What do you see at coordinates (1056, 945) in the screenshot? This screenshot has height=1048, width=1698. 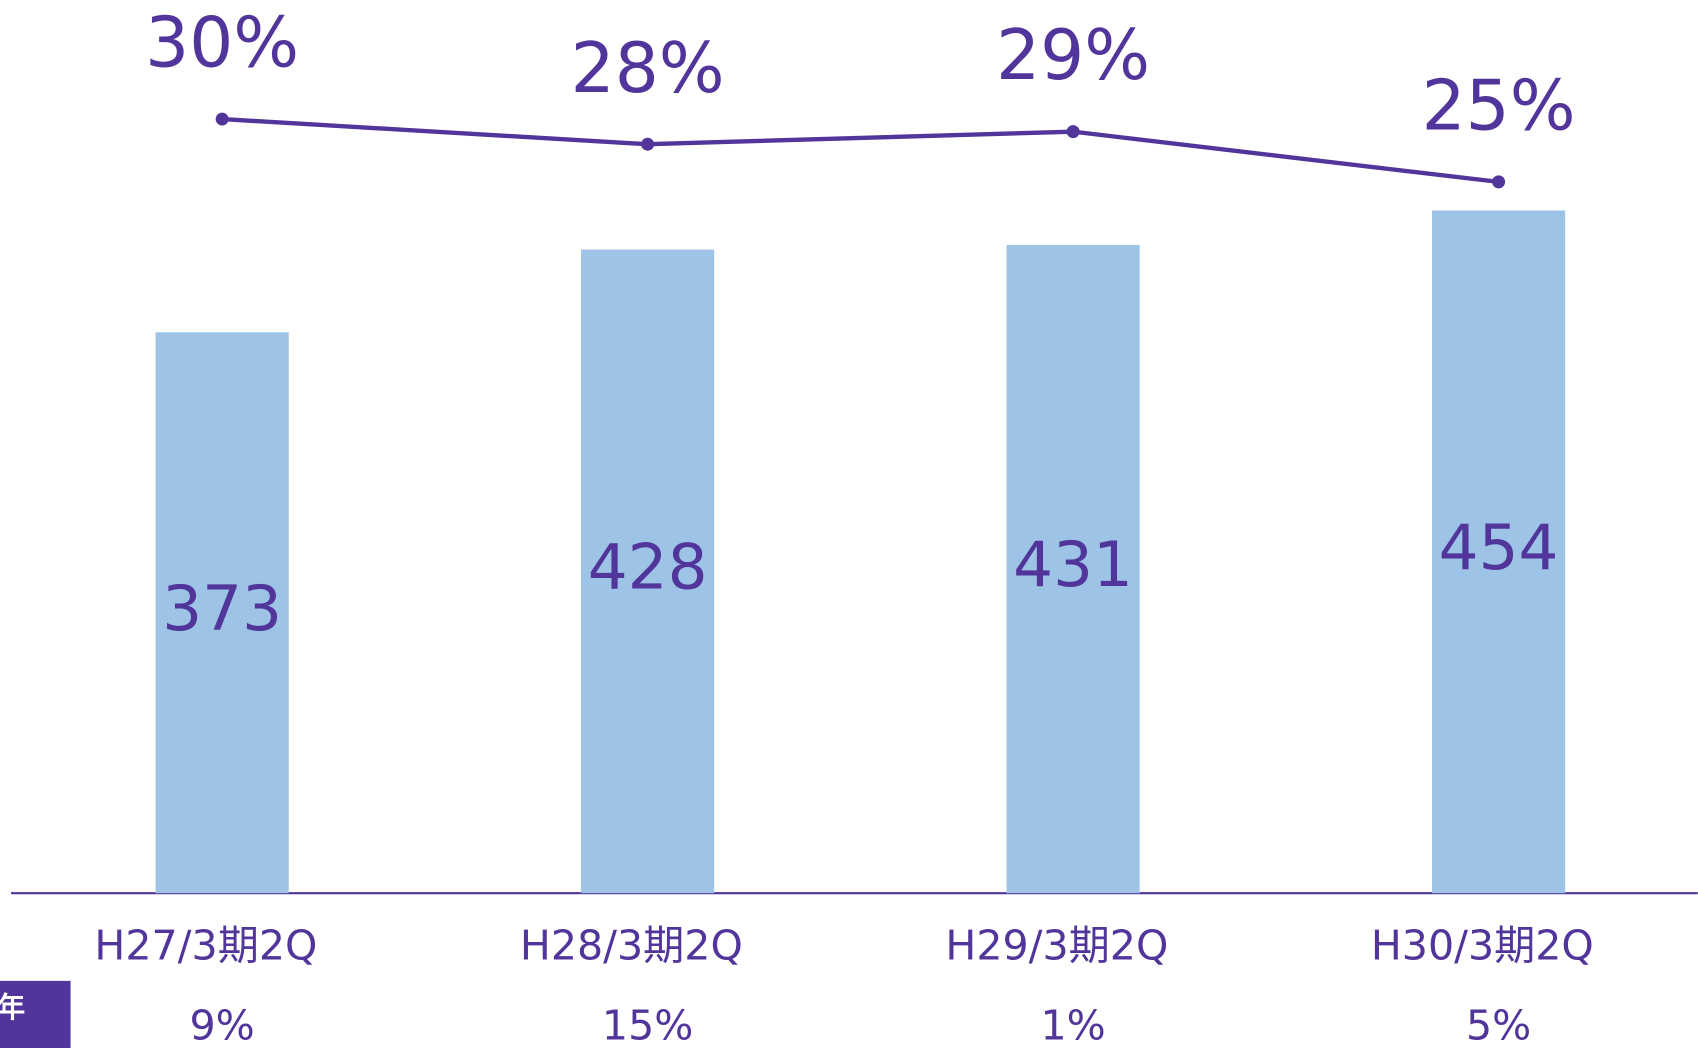 I see `x-tick-label: H29/3期2Q` at bounding box center [1056, 945].